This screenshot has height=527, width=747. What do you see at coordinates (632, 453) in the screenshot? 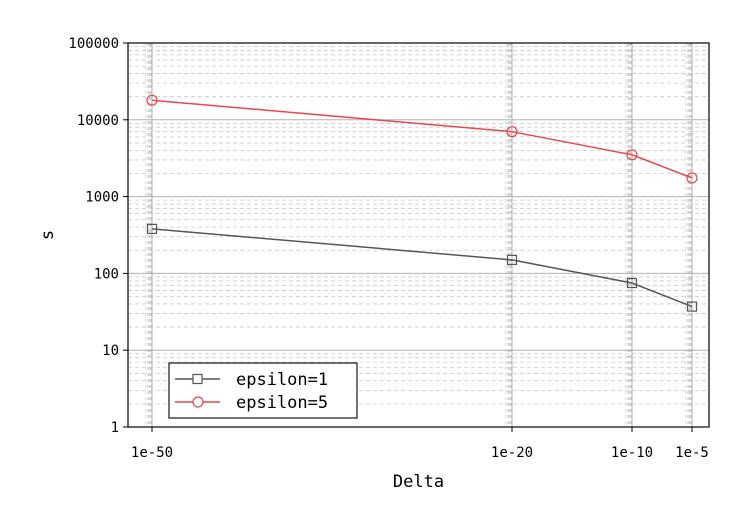
I see `x-tick-label: 1e-10` at bounding box center [632, 453].